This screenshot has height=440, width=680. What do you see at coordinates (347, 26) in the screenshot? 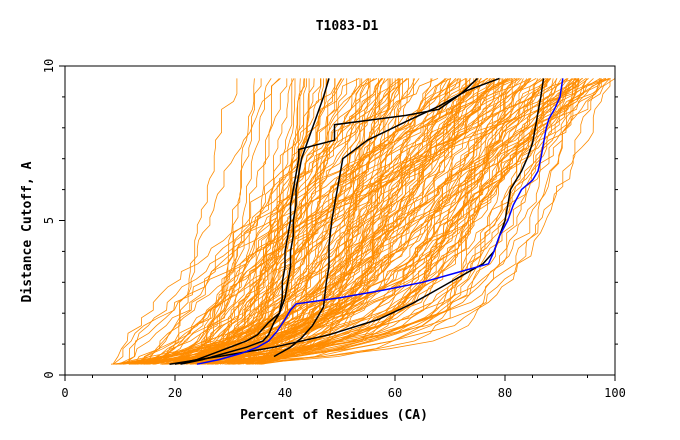
I see `chart-title: T1083-D1` at bounding box center [347, 26].